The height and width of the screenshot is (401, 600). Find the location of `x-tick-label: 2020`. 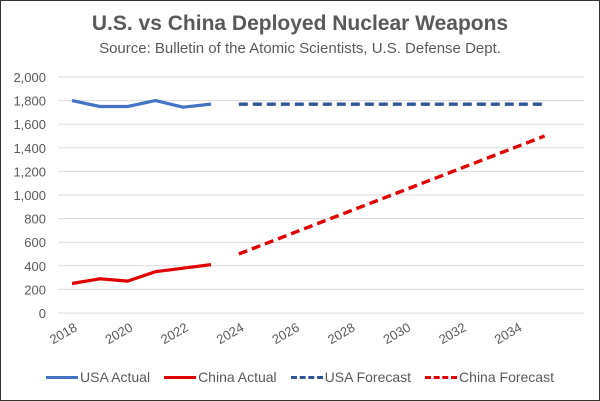

x-tick-label: 2020 is located at coordinates (119, 333).